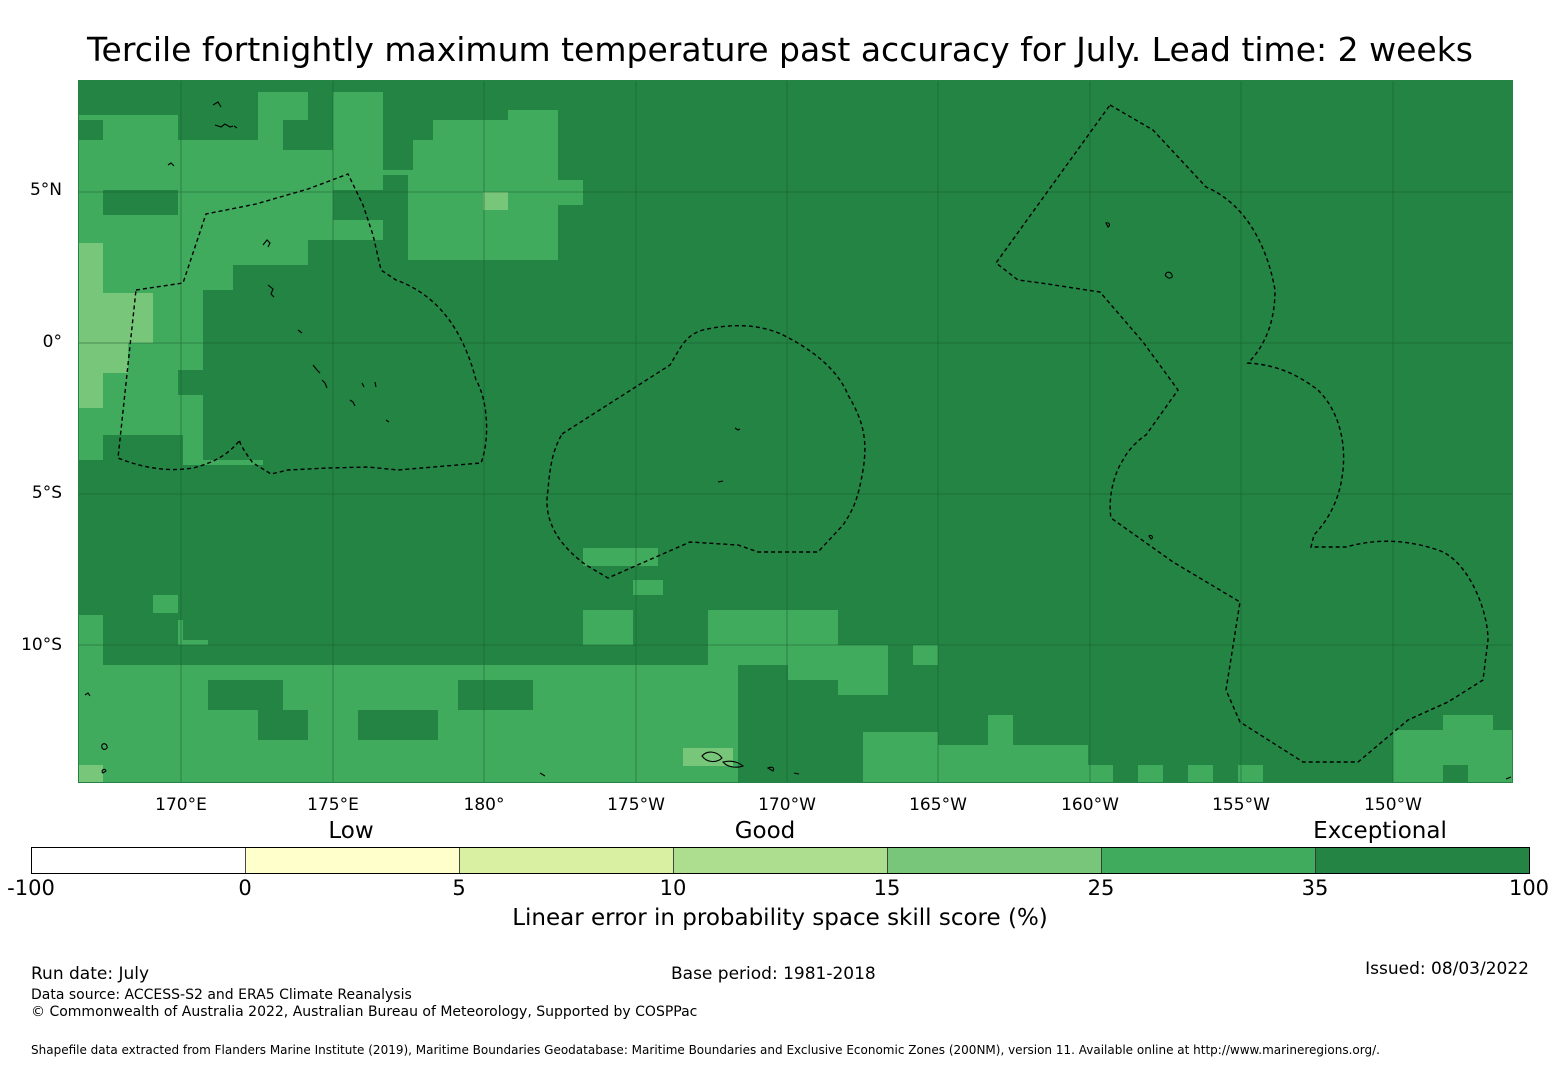  Describe the element at coordinates (673, 888) in the screenshot. I see `legend-tick: 10` at that location.